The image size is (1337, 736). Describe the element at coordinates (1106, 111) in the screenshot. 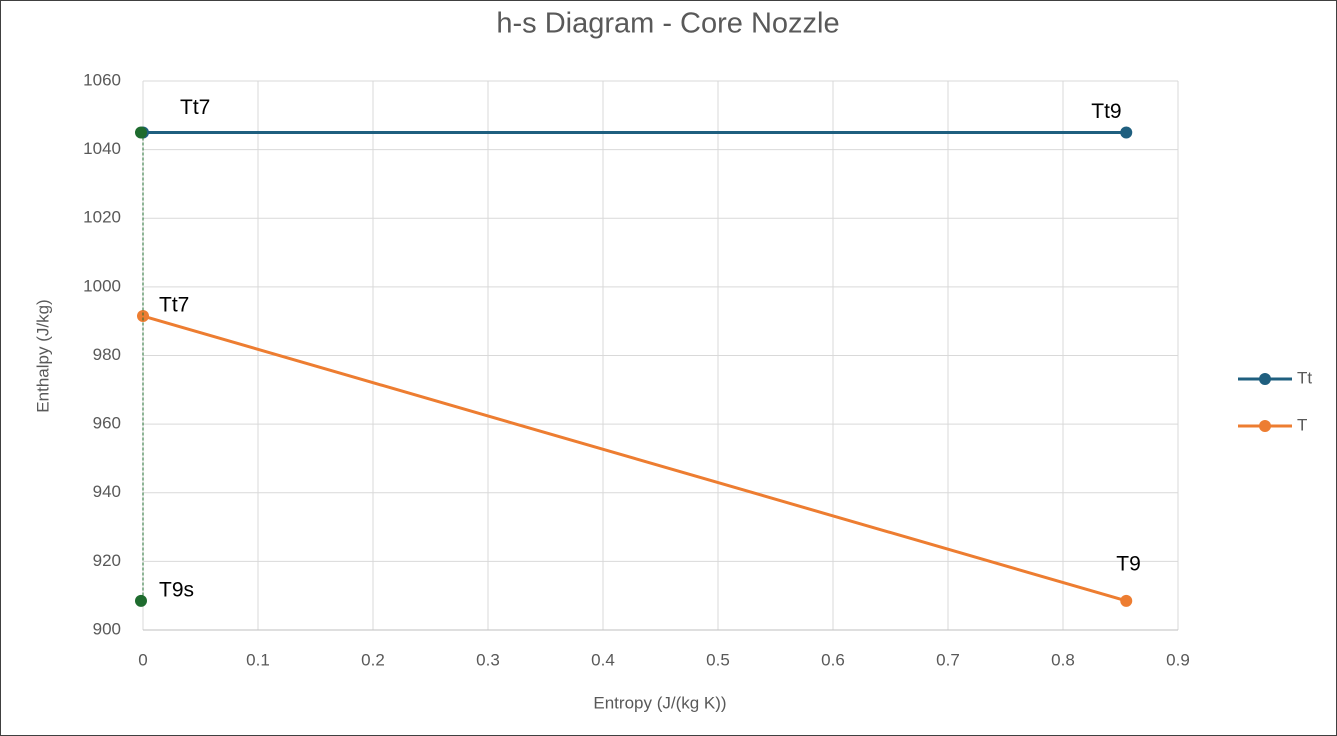

I see `data-label: Tt9` at that location.